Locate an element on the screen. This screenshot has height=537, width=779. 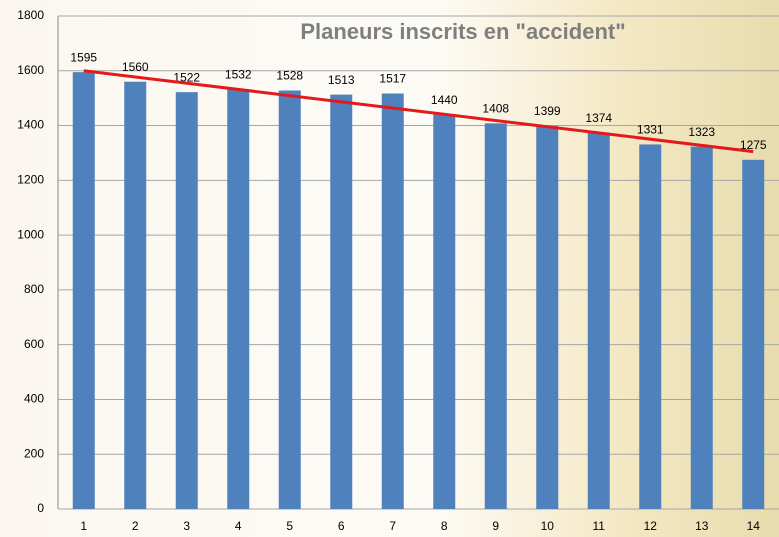
y-tick-label: 1400 is located at coordinates (30, 125).